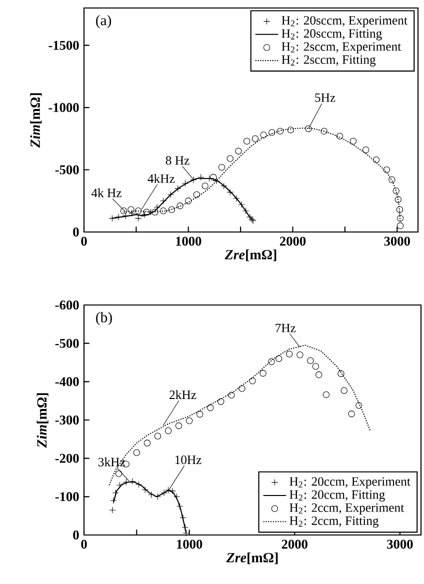  Describe the element at coordinates (332, 34) in the screenshot. I see `legend-label: H$_{2}$: 20sccm, Fitting` at that location.